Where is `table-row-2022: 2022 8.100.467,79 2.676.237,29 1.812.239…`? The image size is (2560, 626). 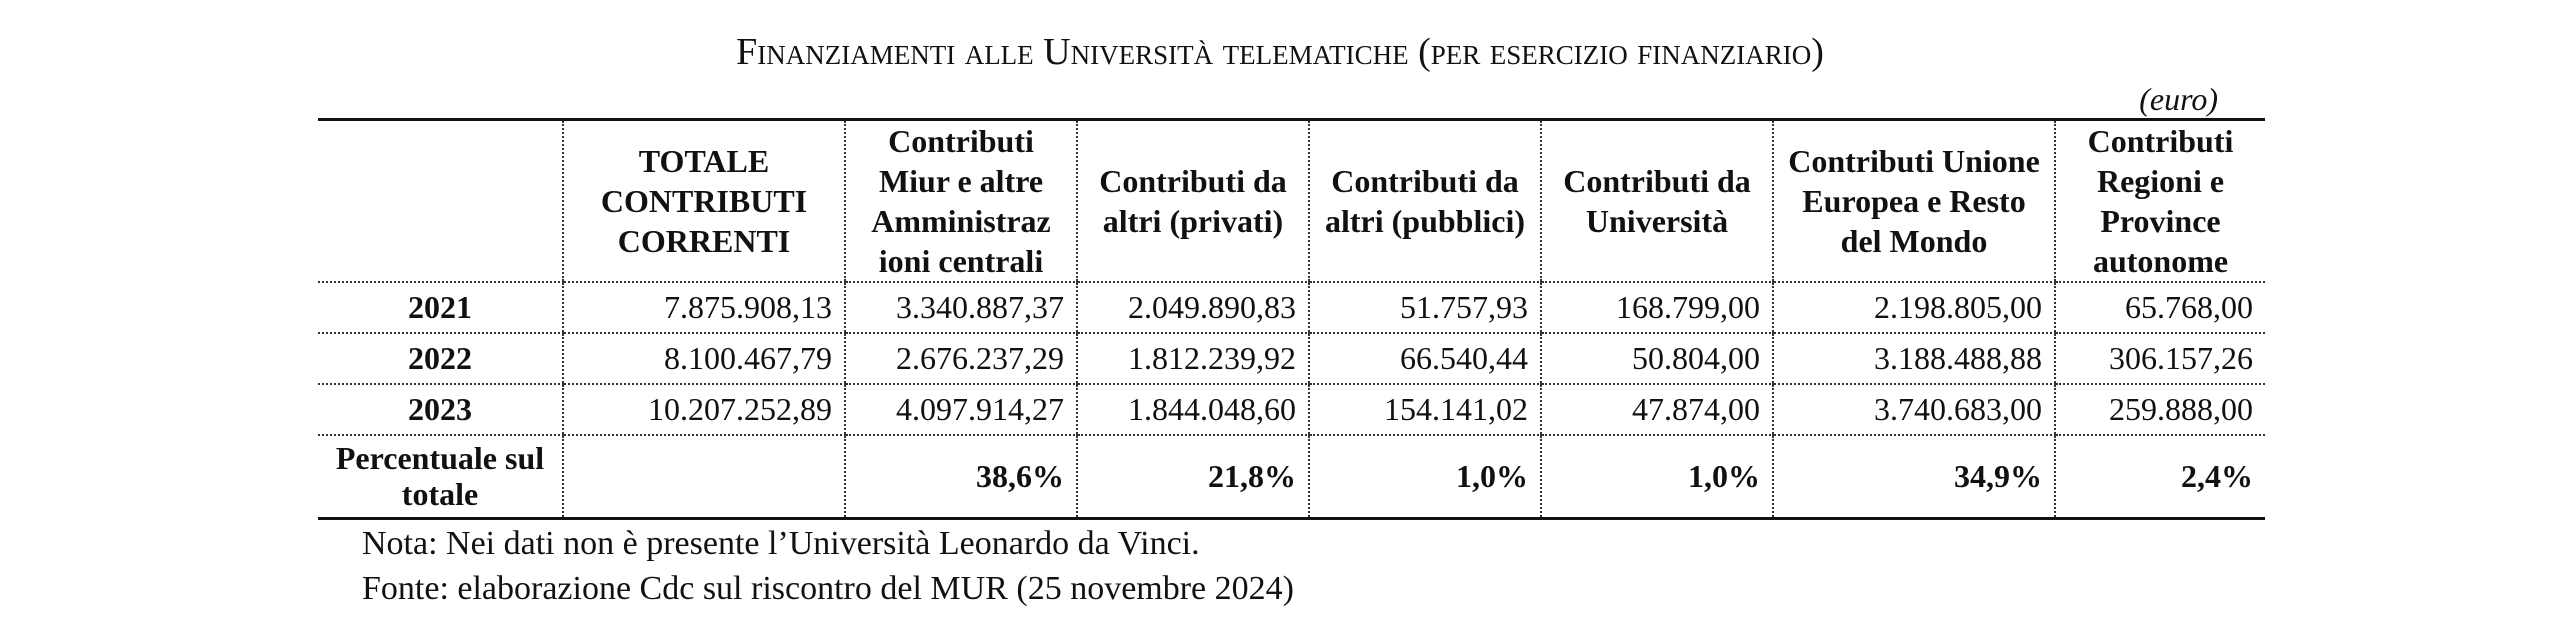
table-row-2022: 2022 8.100.467,79 2.676.237,29 1.812.239… is located at coordinates (1291, 359).